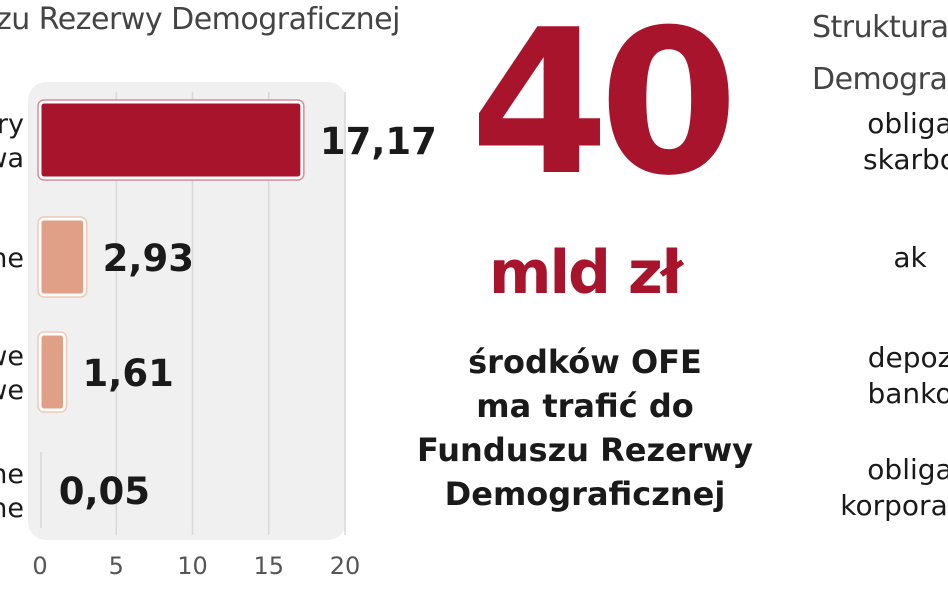 Image resolution: width=948 pixels, height=593 pixels. I want to click on structure-item-line: ak, so click(910, 257).